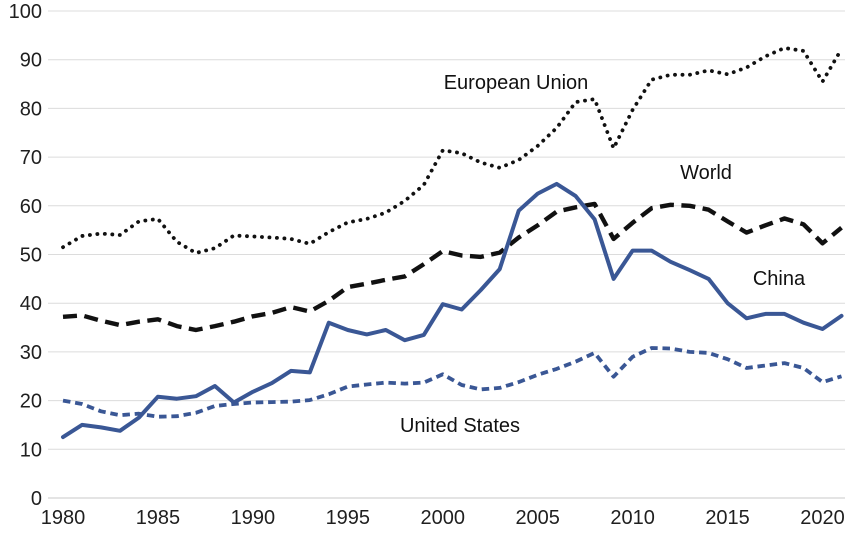 This screenshot has height=541, width=850. Describe the element at coordinates (706, 173) in the screenshot. I see `series-label-world: World` at that location.